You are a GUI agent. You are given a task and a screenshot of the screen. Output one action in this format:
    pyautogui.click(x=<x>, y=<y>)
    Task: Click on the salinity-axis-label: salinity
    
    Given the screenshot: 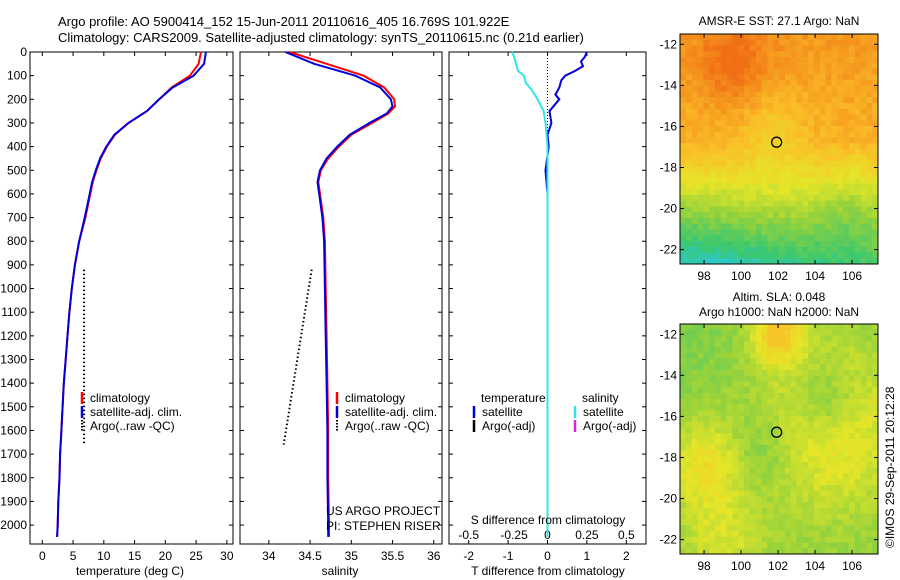 What is the action you would take?
    pyautogui.click(x=340, y=571)
    